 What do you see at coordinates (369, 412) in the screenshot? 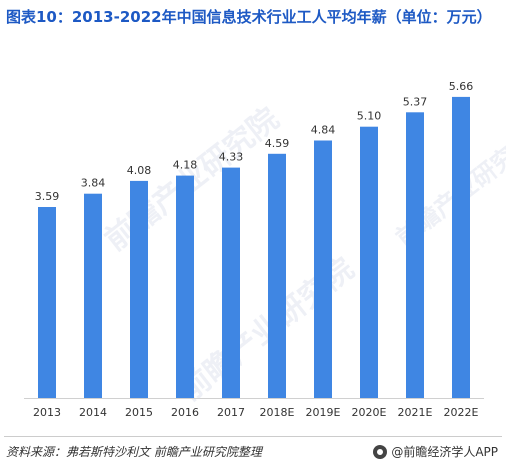
I see `x-tick-label-2020E: 2020E` at bounding box center [369, 412].